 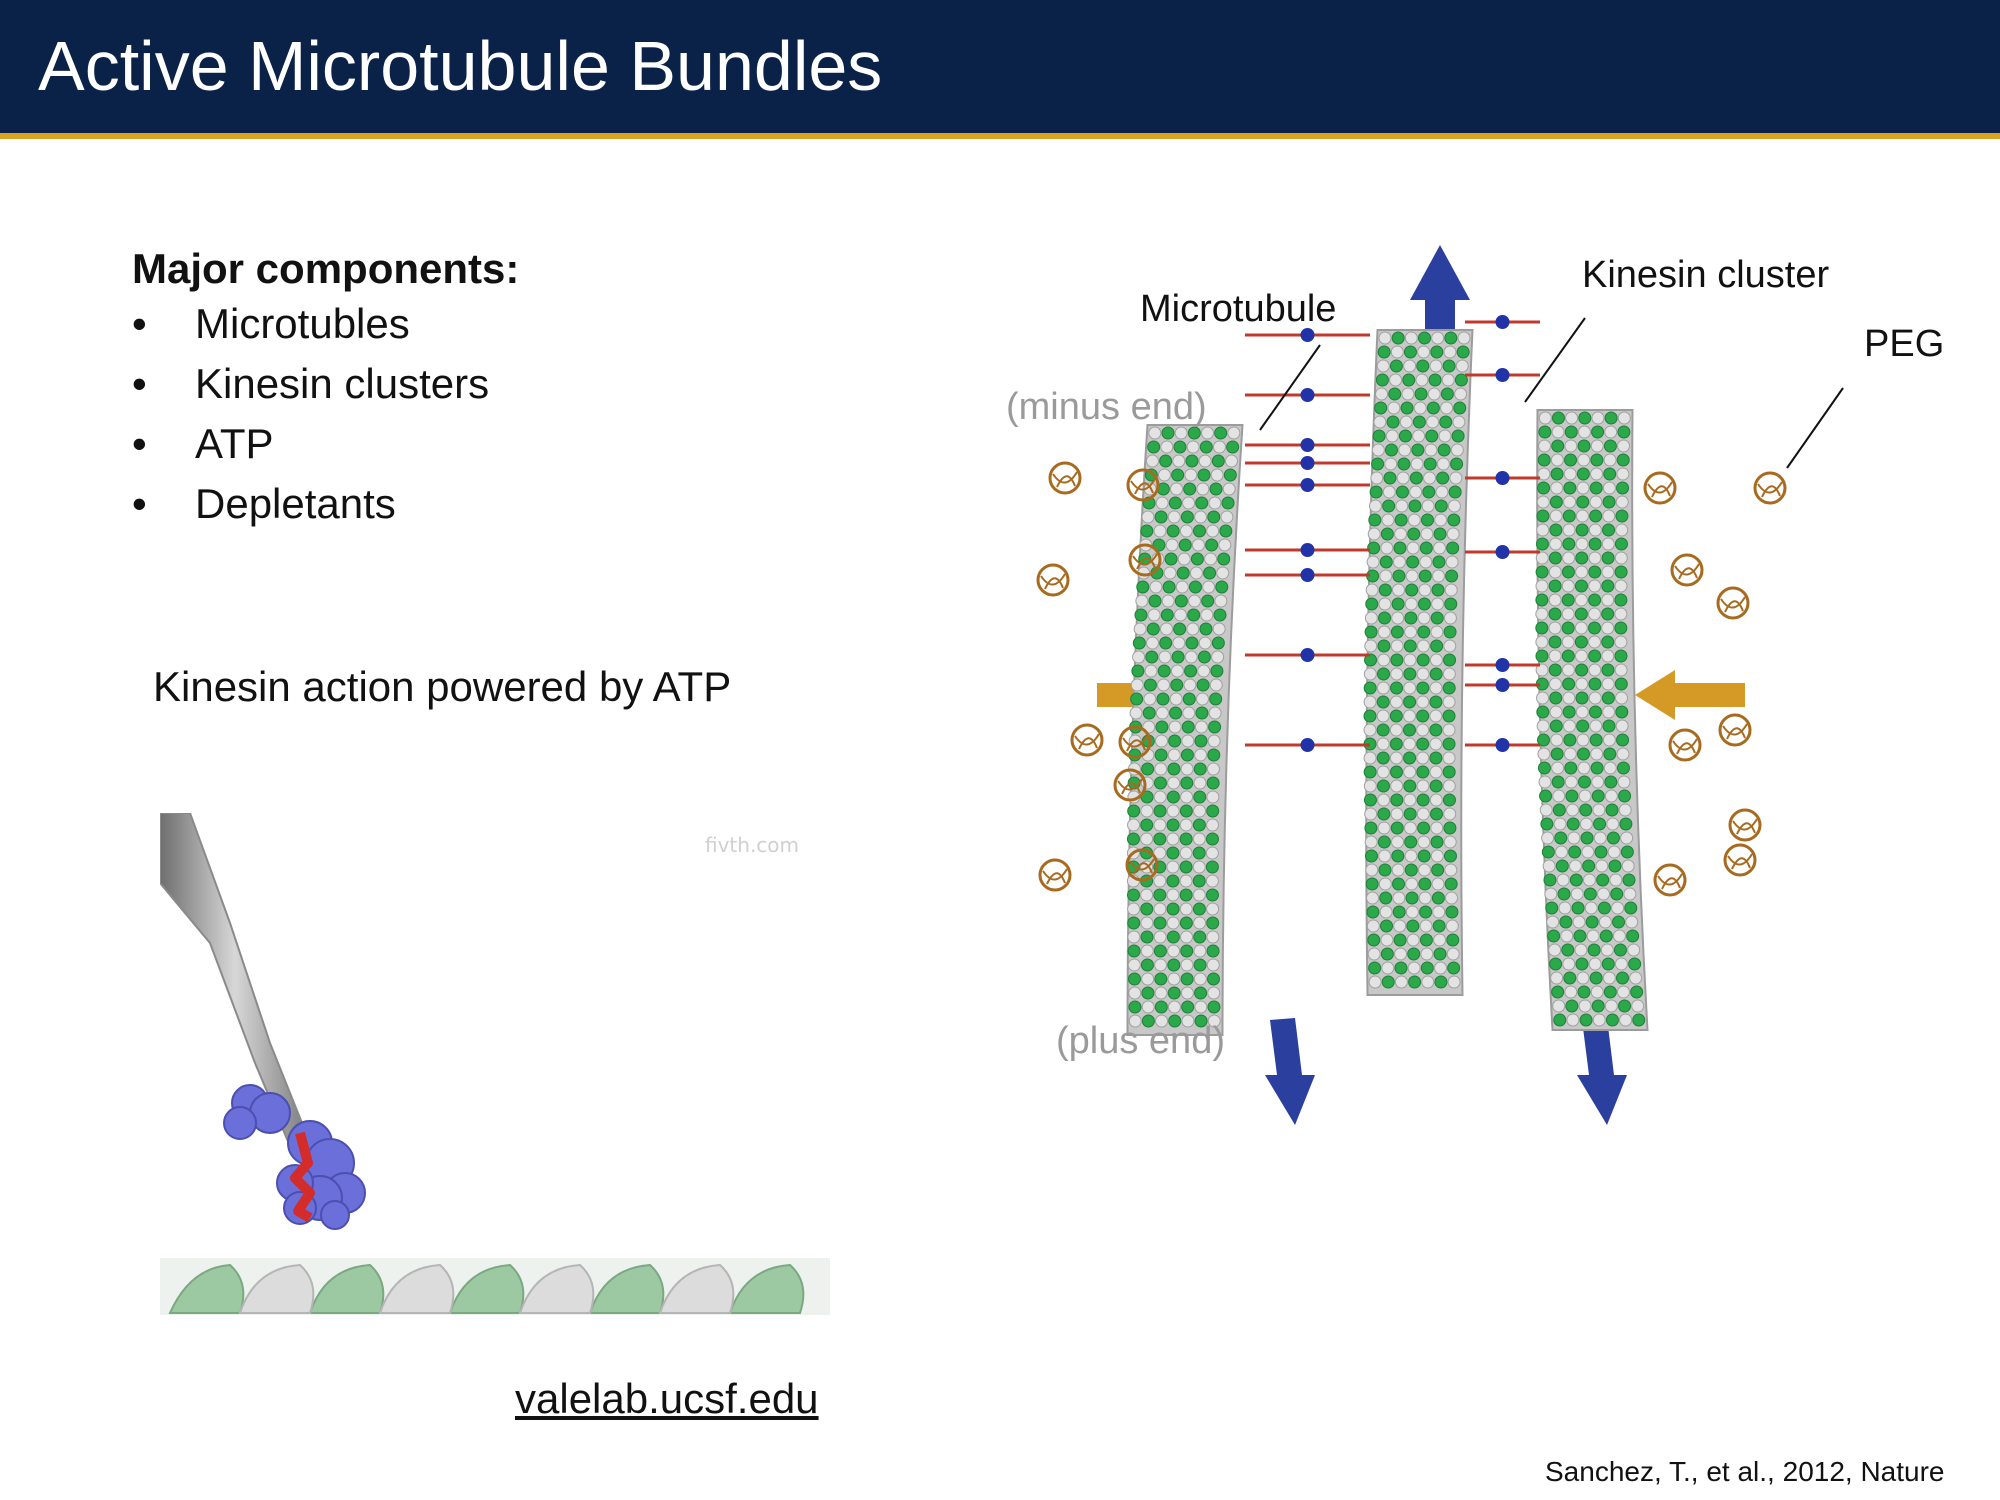 I want to click on kinesin-clusters, so click(x=1392, y=533).